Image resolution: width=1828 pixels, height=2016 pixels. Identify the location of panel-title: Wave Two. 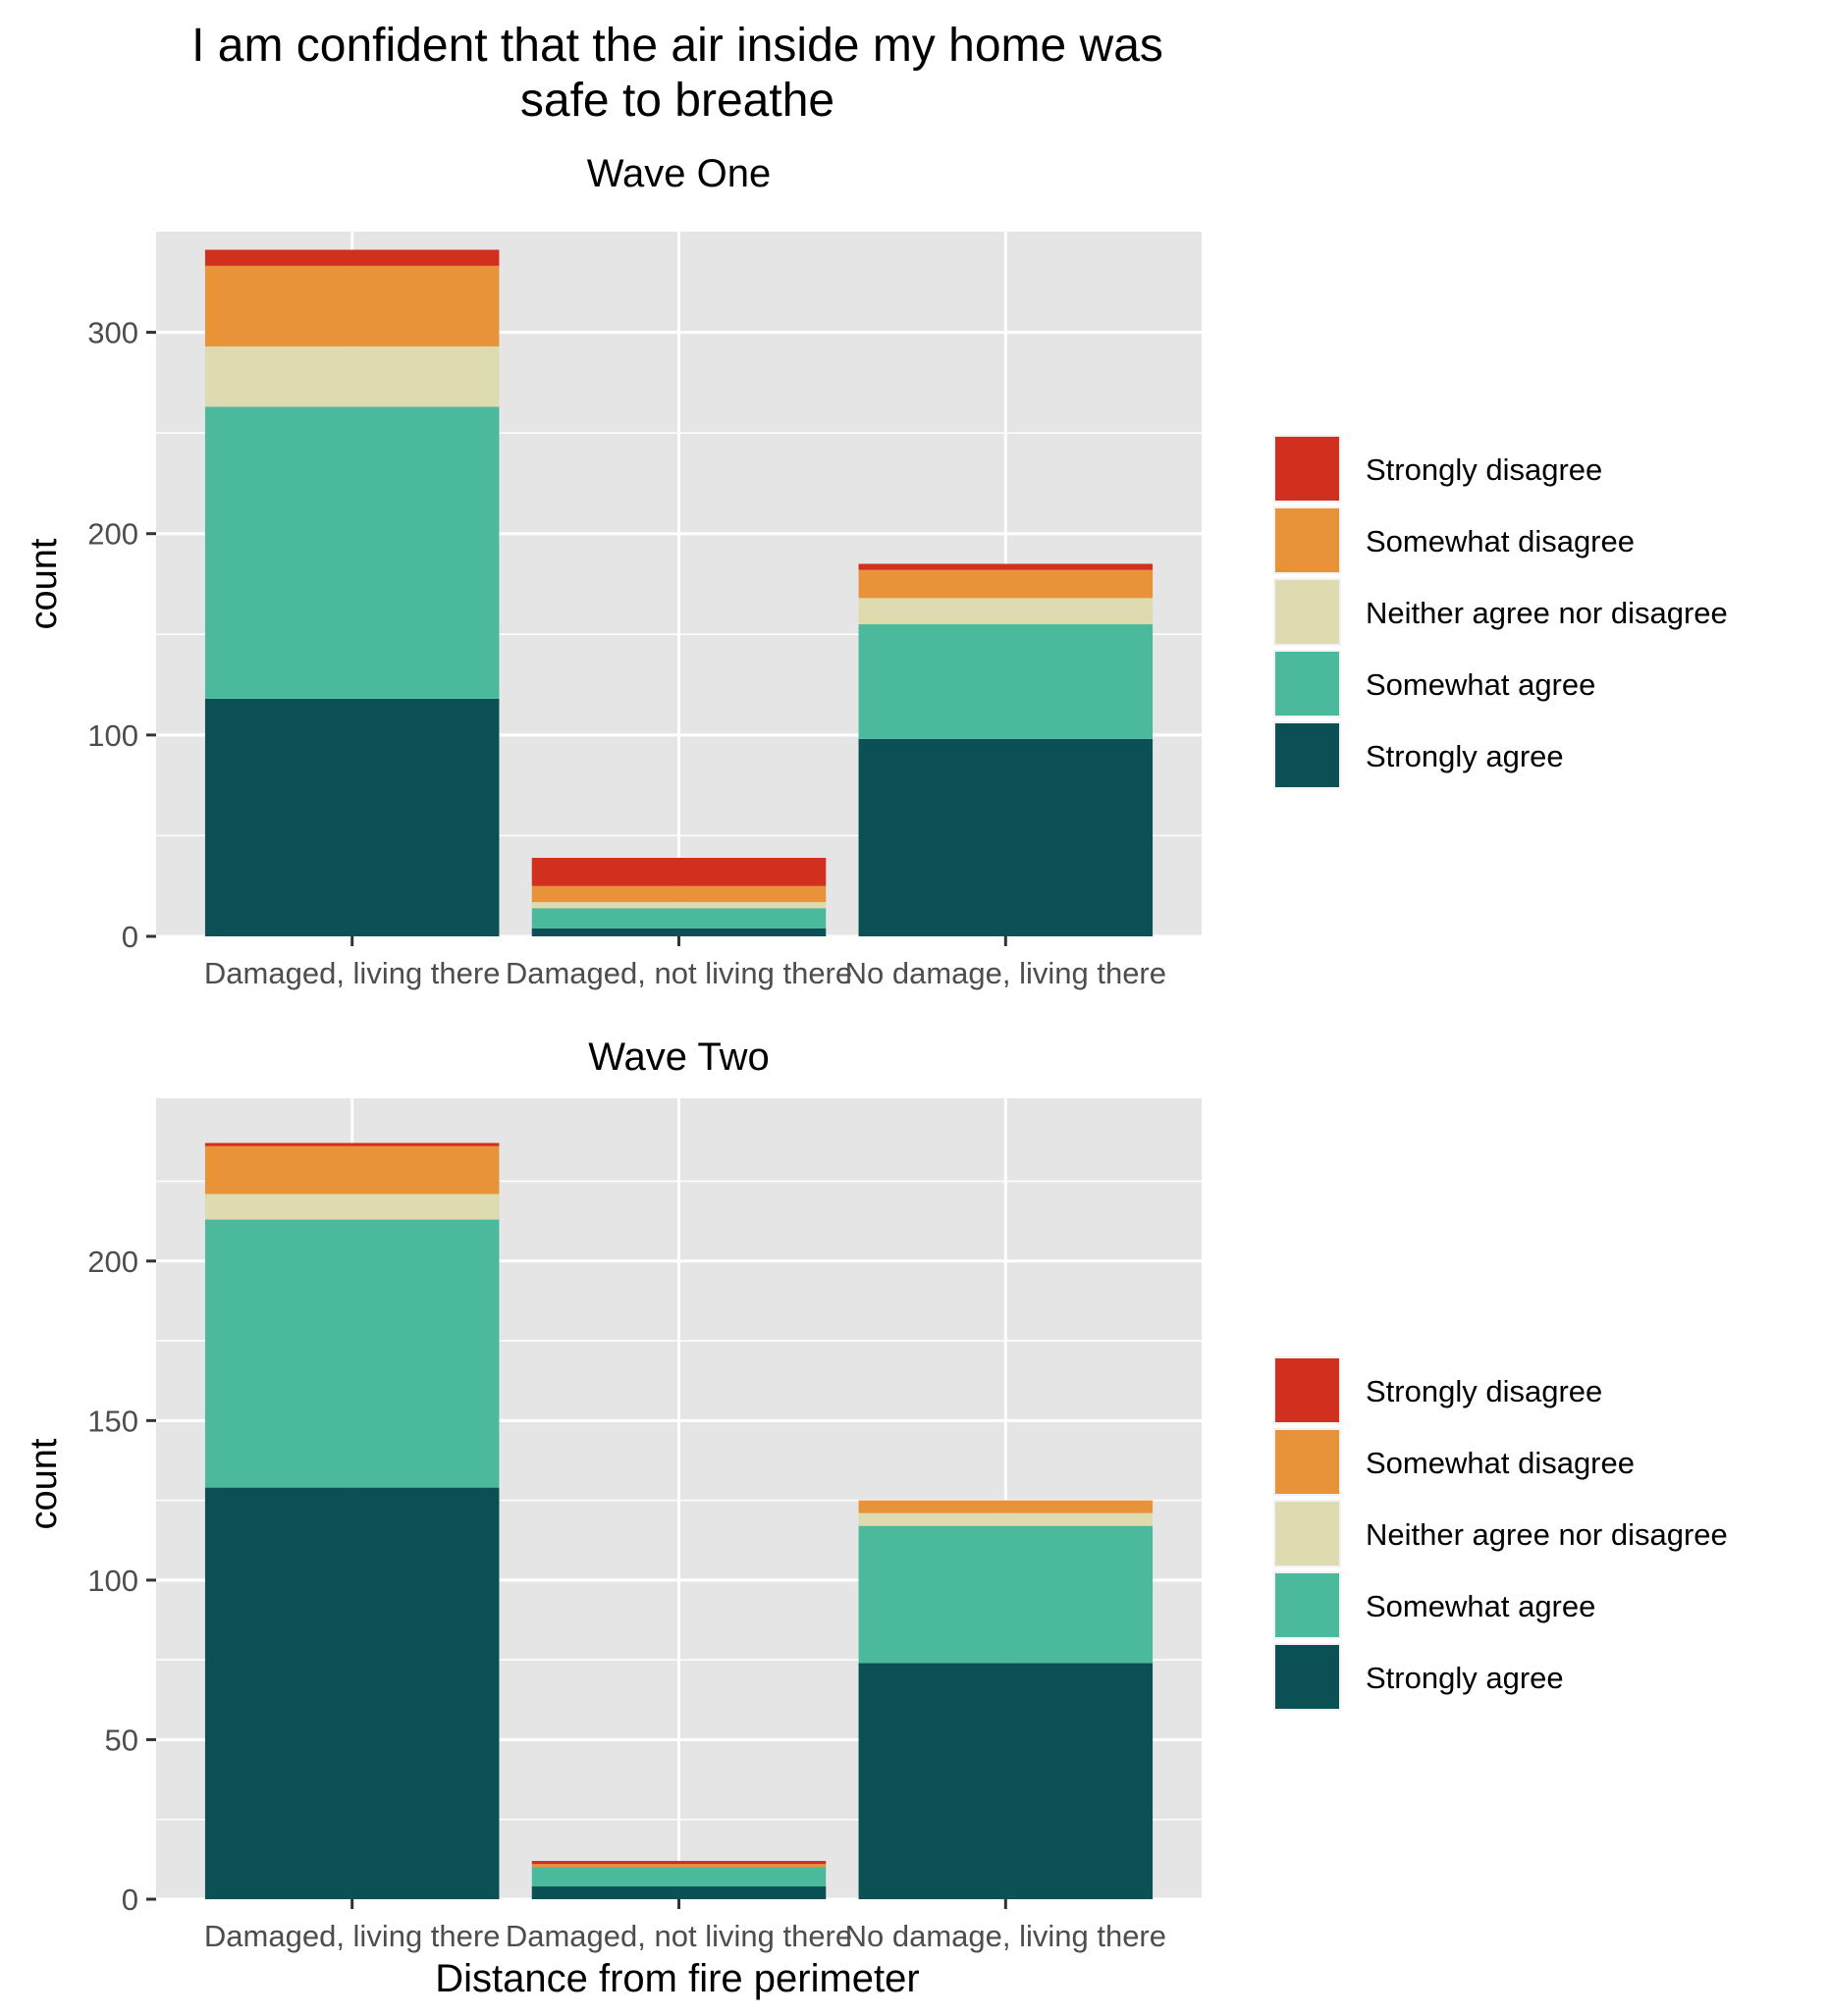
(679, 1057).